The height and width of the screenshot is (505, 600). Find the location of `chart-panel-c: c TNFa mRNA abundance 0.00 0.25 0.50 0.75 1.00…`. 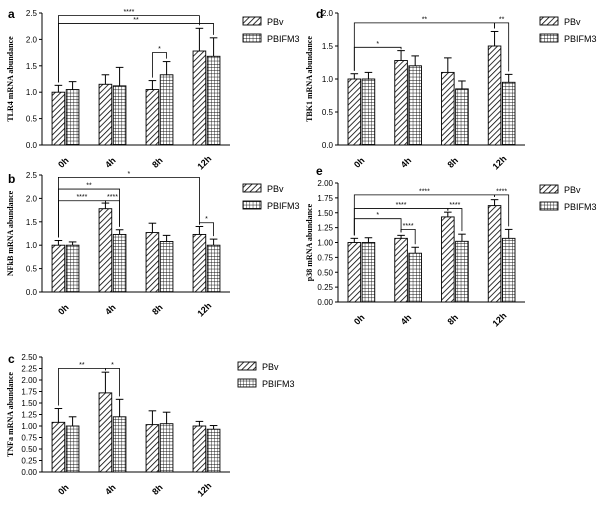

chart-panel-c: c TNFa mRNA abundance 0.00 0.25 0.50 0.75 1.00… is located at coordinates (150, 425).